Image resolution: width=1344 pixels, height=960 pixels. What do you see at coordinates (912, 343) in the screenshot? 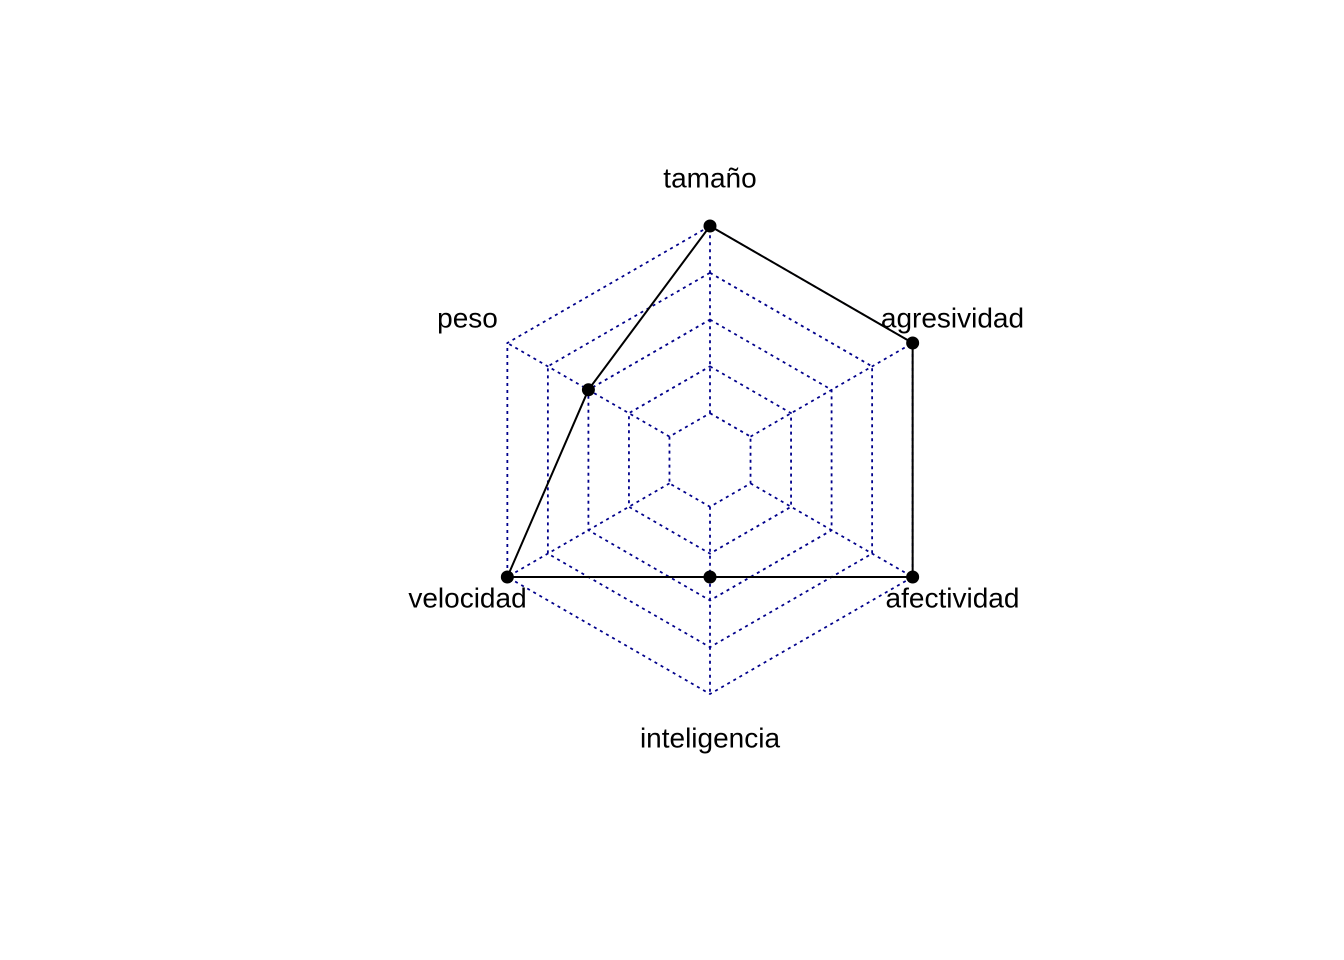
I see `data-point-agresividad` at bounding box center [912, 343].